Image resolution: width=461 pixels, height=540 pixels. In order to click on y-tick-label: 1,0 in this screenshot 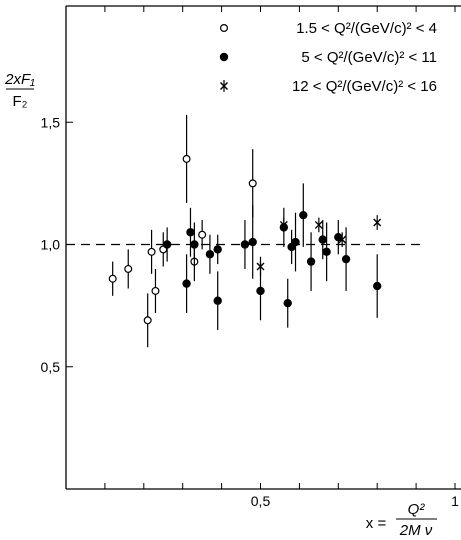, I will do `click(51, 245)`.